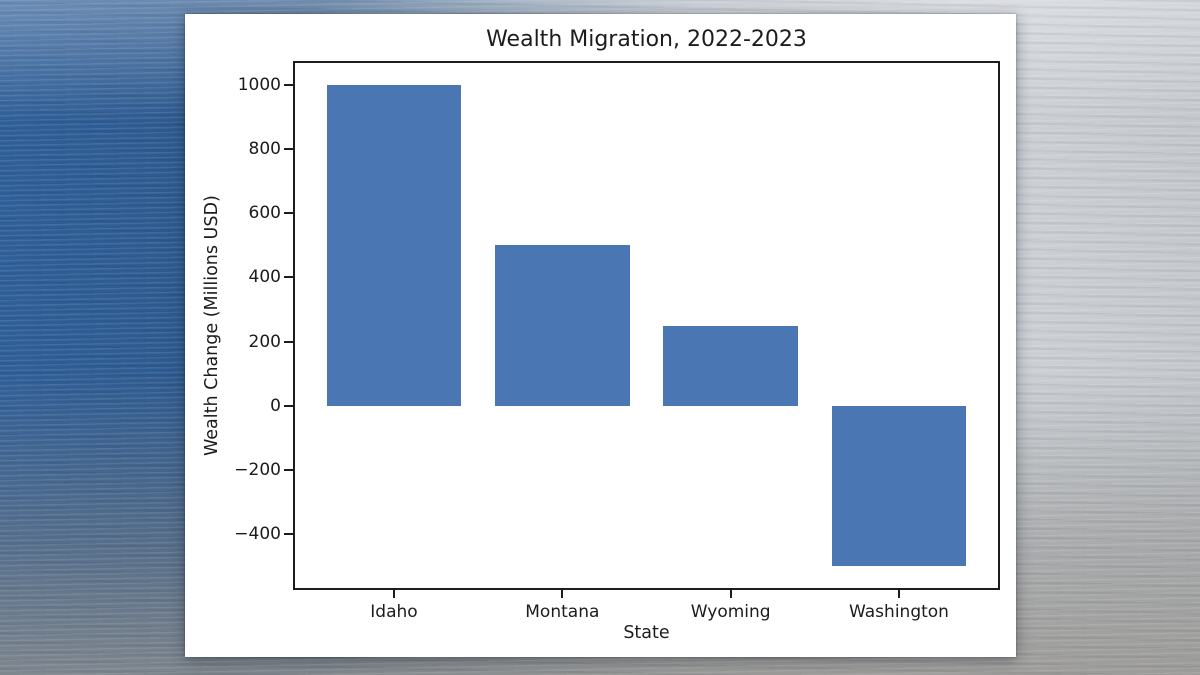 The width and height of the screenshot is (1200, 675). Describe the element at coordinates (264, 341) in the screenshot. I see `y-tick-label: 200` at that location.